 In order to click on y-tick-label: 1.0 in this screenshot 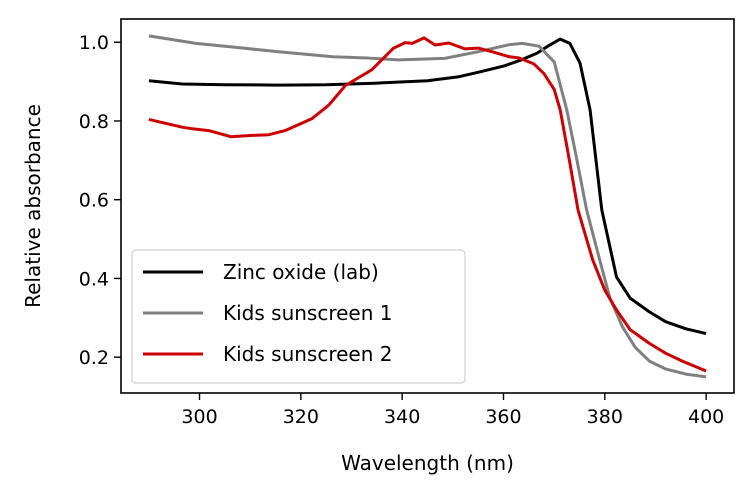, I will do `click(94, 43)`.